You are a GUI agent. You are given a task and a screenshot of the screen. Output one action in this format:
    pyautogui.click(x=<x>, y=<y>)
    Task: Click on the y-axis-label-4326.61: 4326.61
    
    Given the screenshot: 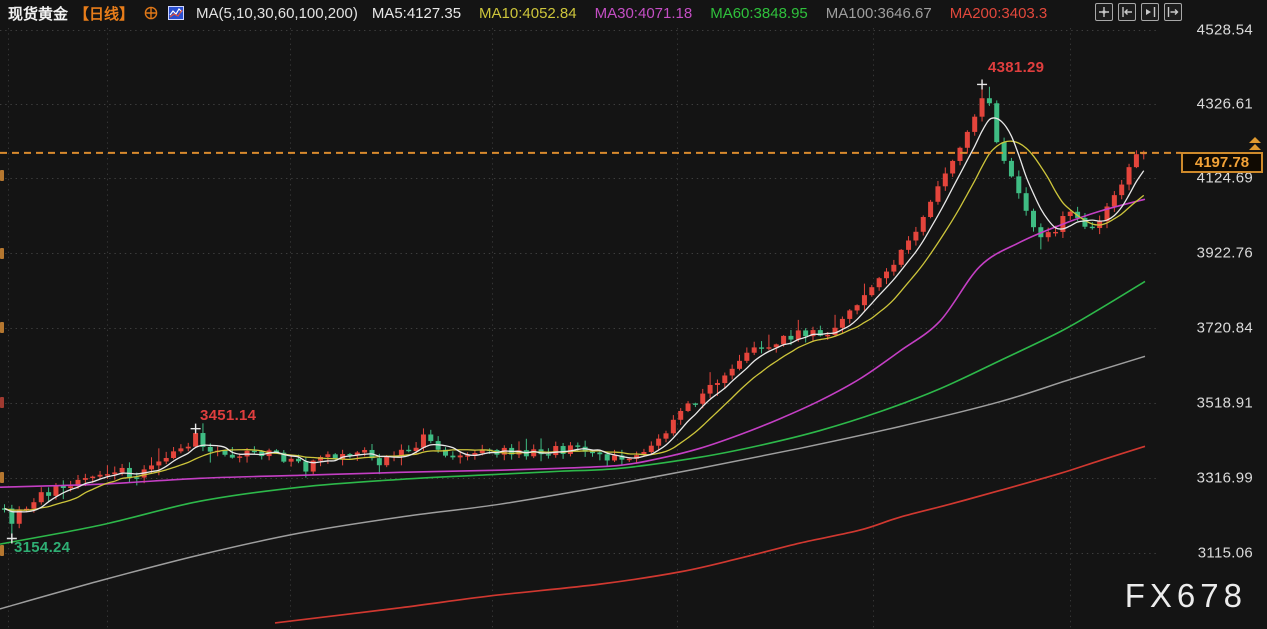 What is the action you would take?
    pyautogui.click(x=1224, y=104)
    